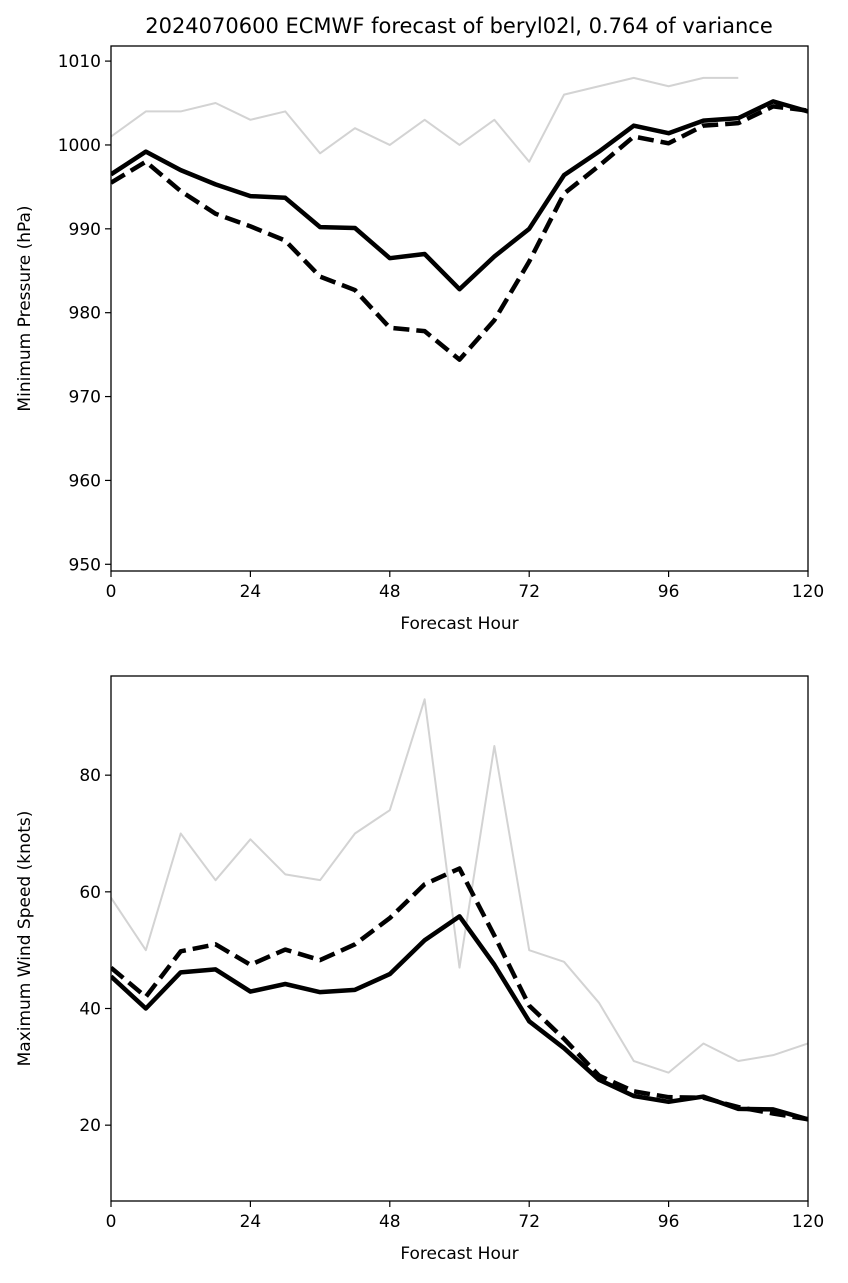  What do you see at coordinates (669, 592) in the screenshot?
I see `pressure-x-tick-label: 96` at bounding box center [669, 592].